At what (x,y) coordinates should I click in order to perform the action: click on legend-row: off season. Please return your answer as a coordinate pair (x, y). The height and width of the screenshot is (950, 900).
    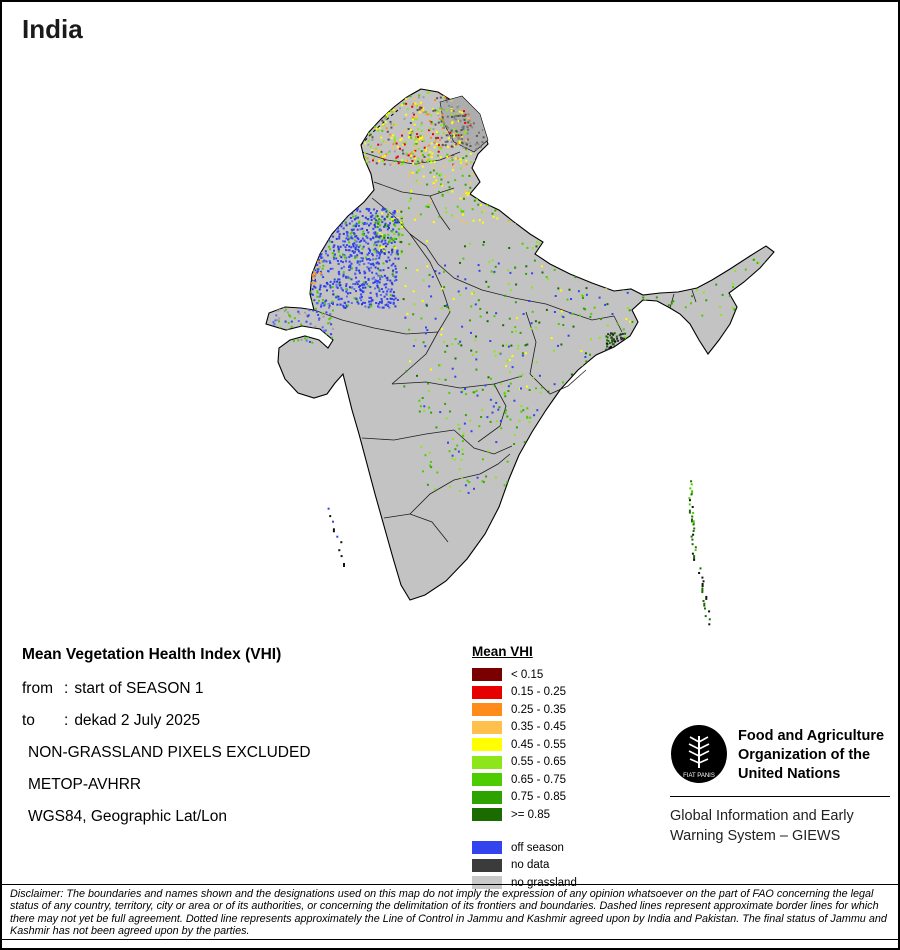
    Looking at the image, I should click on (524, 847).